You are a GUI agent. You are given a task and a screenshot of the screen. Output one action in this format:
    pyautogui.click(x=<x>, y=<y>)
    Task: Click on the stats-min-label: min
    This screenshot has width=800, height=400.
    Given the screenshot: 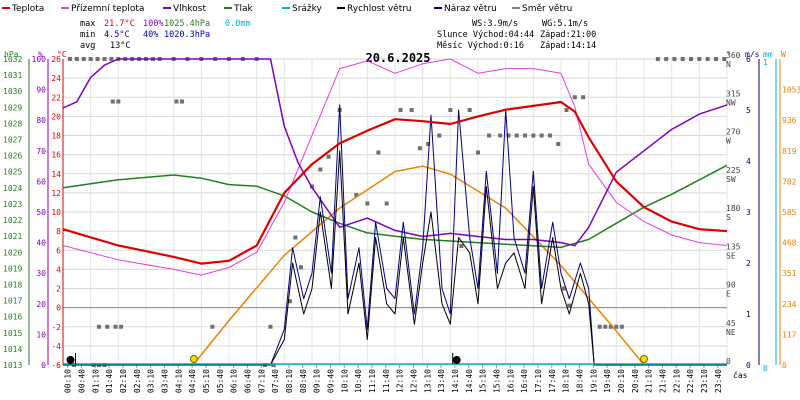 What is the action you would take?
    pyautogui.click(x=87, y=35)
    